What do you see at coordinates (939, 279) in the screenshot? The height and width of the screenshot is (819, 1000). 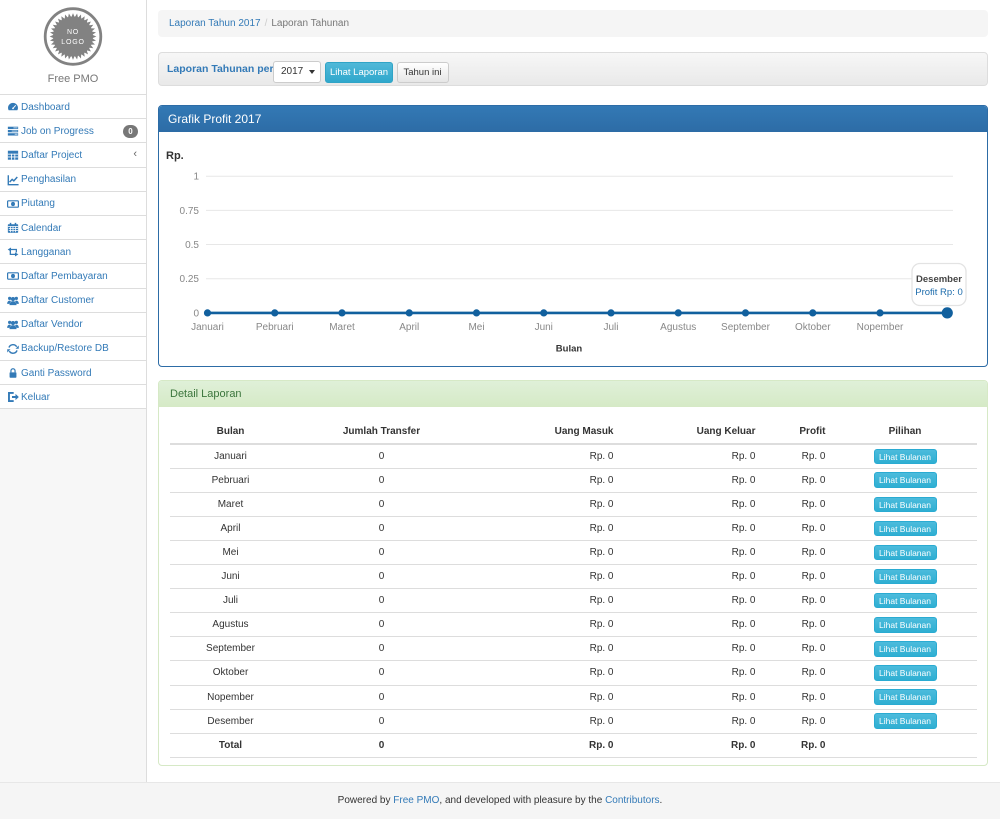 I see `svg-text: Desember` at bounding box center [939, 279].